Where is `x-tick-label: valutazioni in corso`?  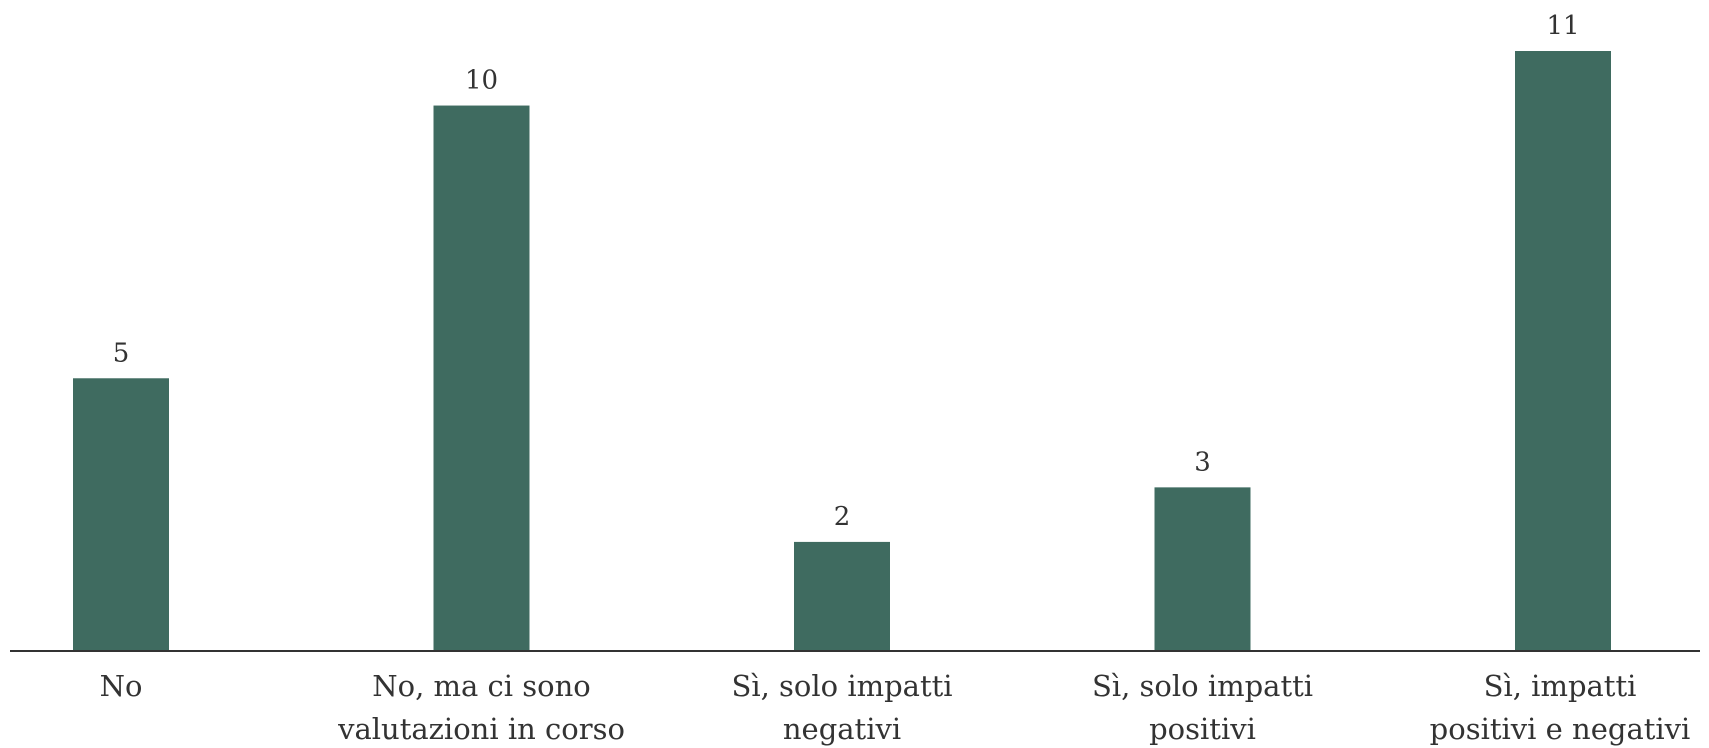 x-tick-label: valutazioni in corso is located at coordinates (481, 729).